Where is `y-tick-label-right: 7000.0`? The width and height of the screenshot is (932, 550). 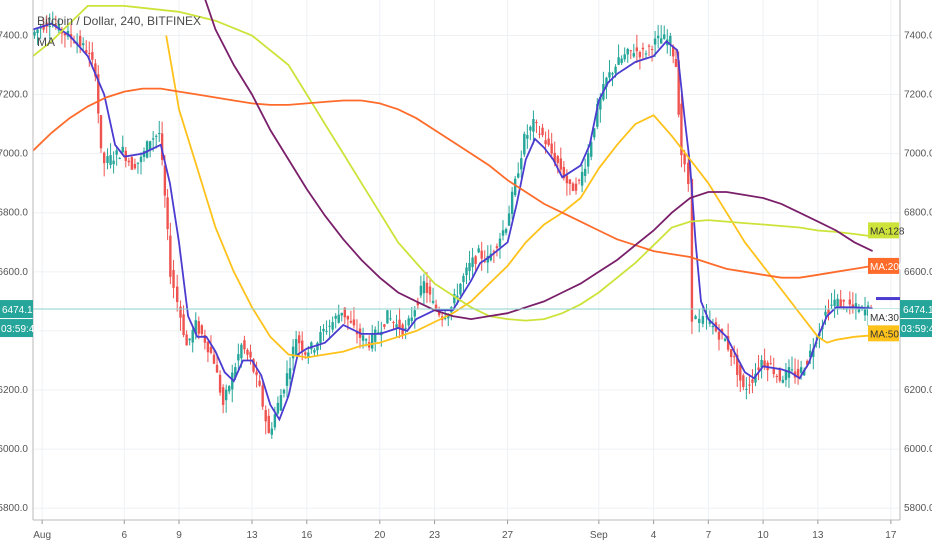 y-tick-label-right: 7000.0 is located at coordinates (918, 154).